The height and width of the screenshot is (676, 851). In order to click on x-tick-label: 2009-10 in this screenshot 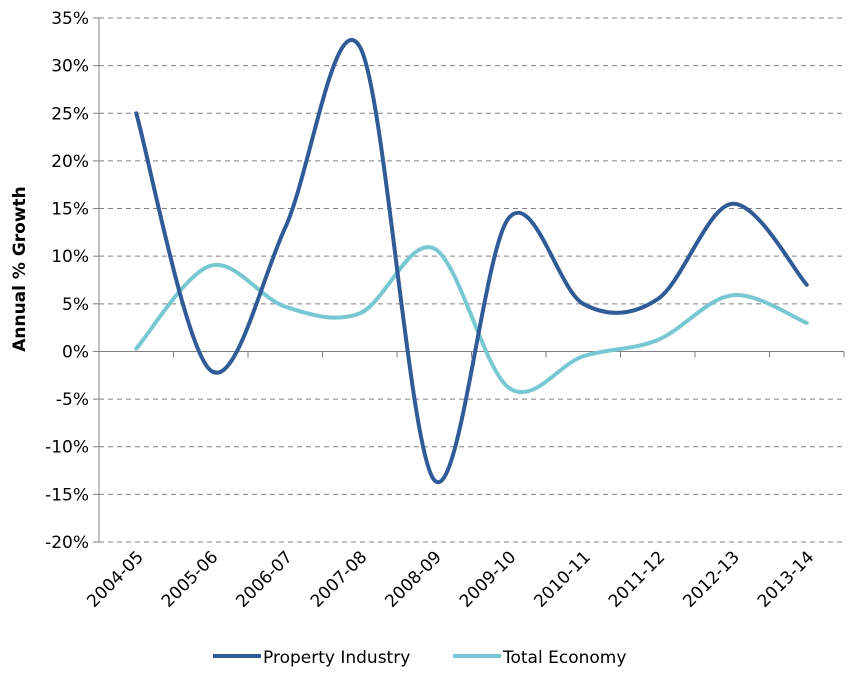, I will do `click(488, 579)`.